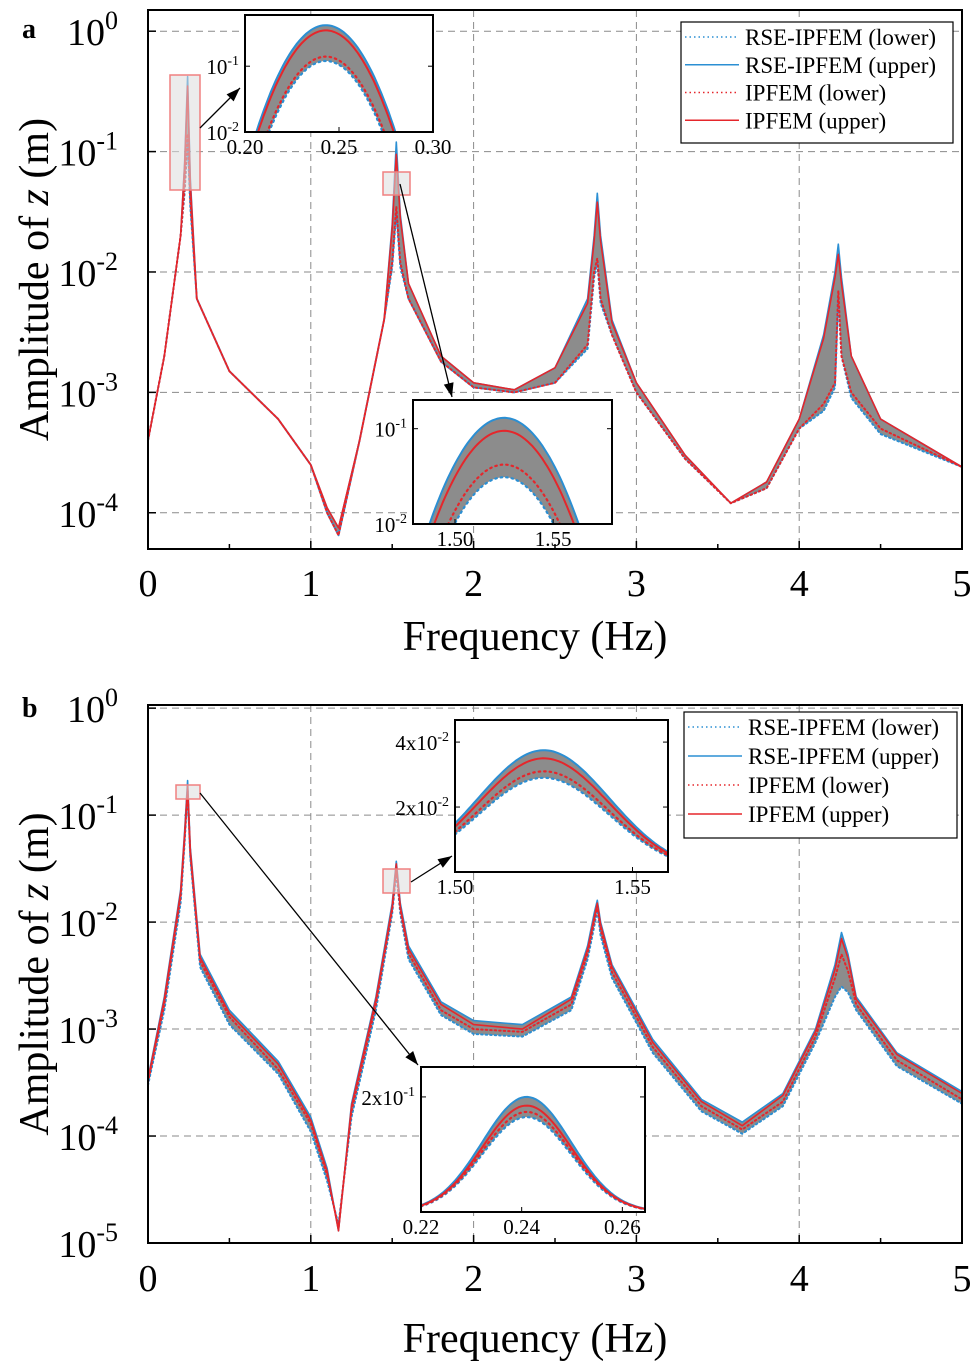 This screenshot has height=1368, width=978. Describe the element at coordinates (426, 290) in the screenshot. I see `zoom-arrow-line` at that location.